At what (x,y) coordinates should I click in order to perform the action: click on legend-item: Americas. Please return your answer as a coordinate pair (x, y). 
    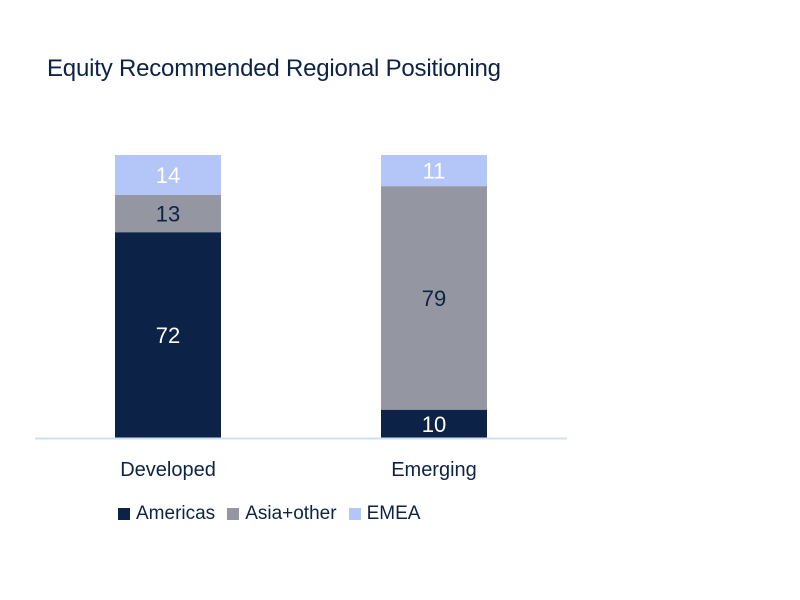
    Looking at the image, I should click on (166, 514).